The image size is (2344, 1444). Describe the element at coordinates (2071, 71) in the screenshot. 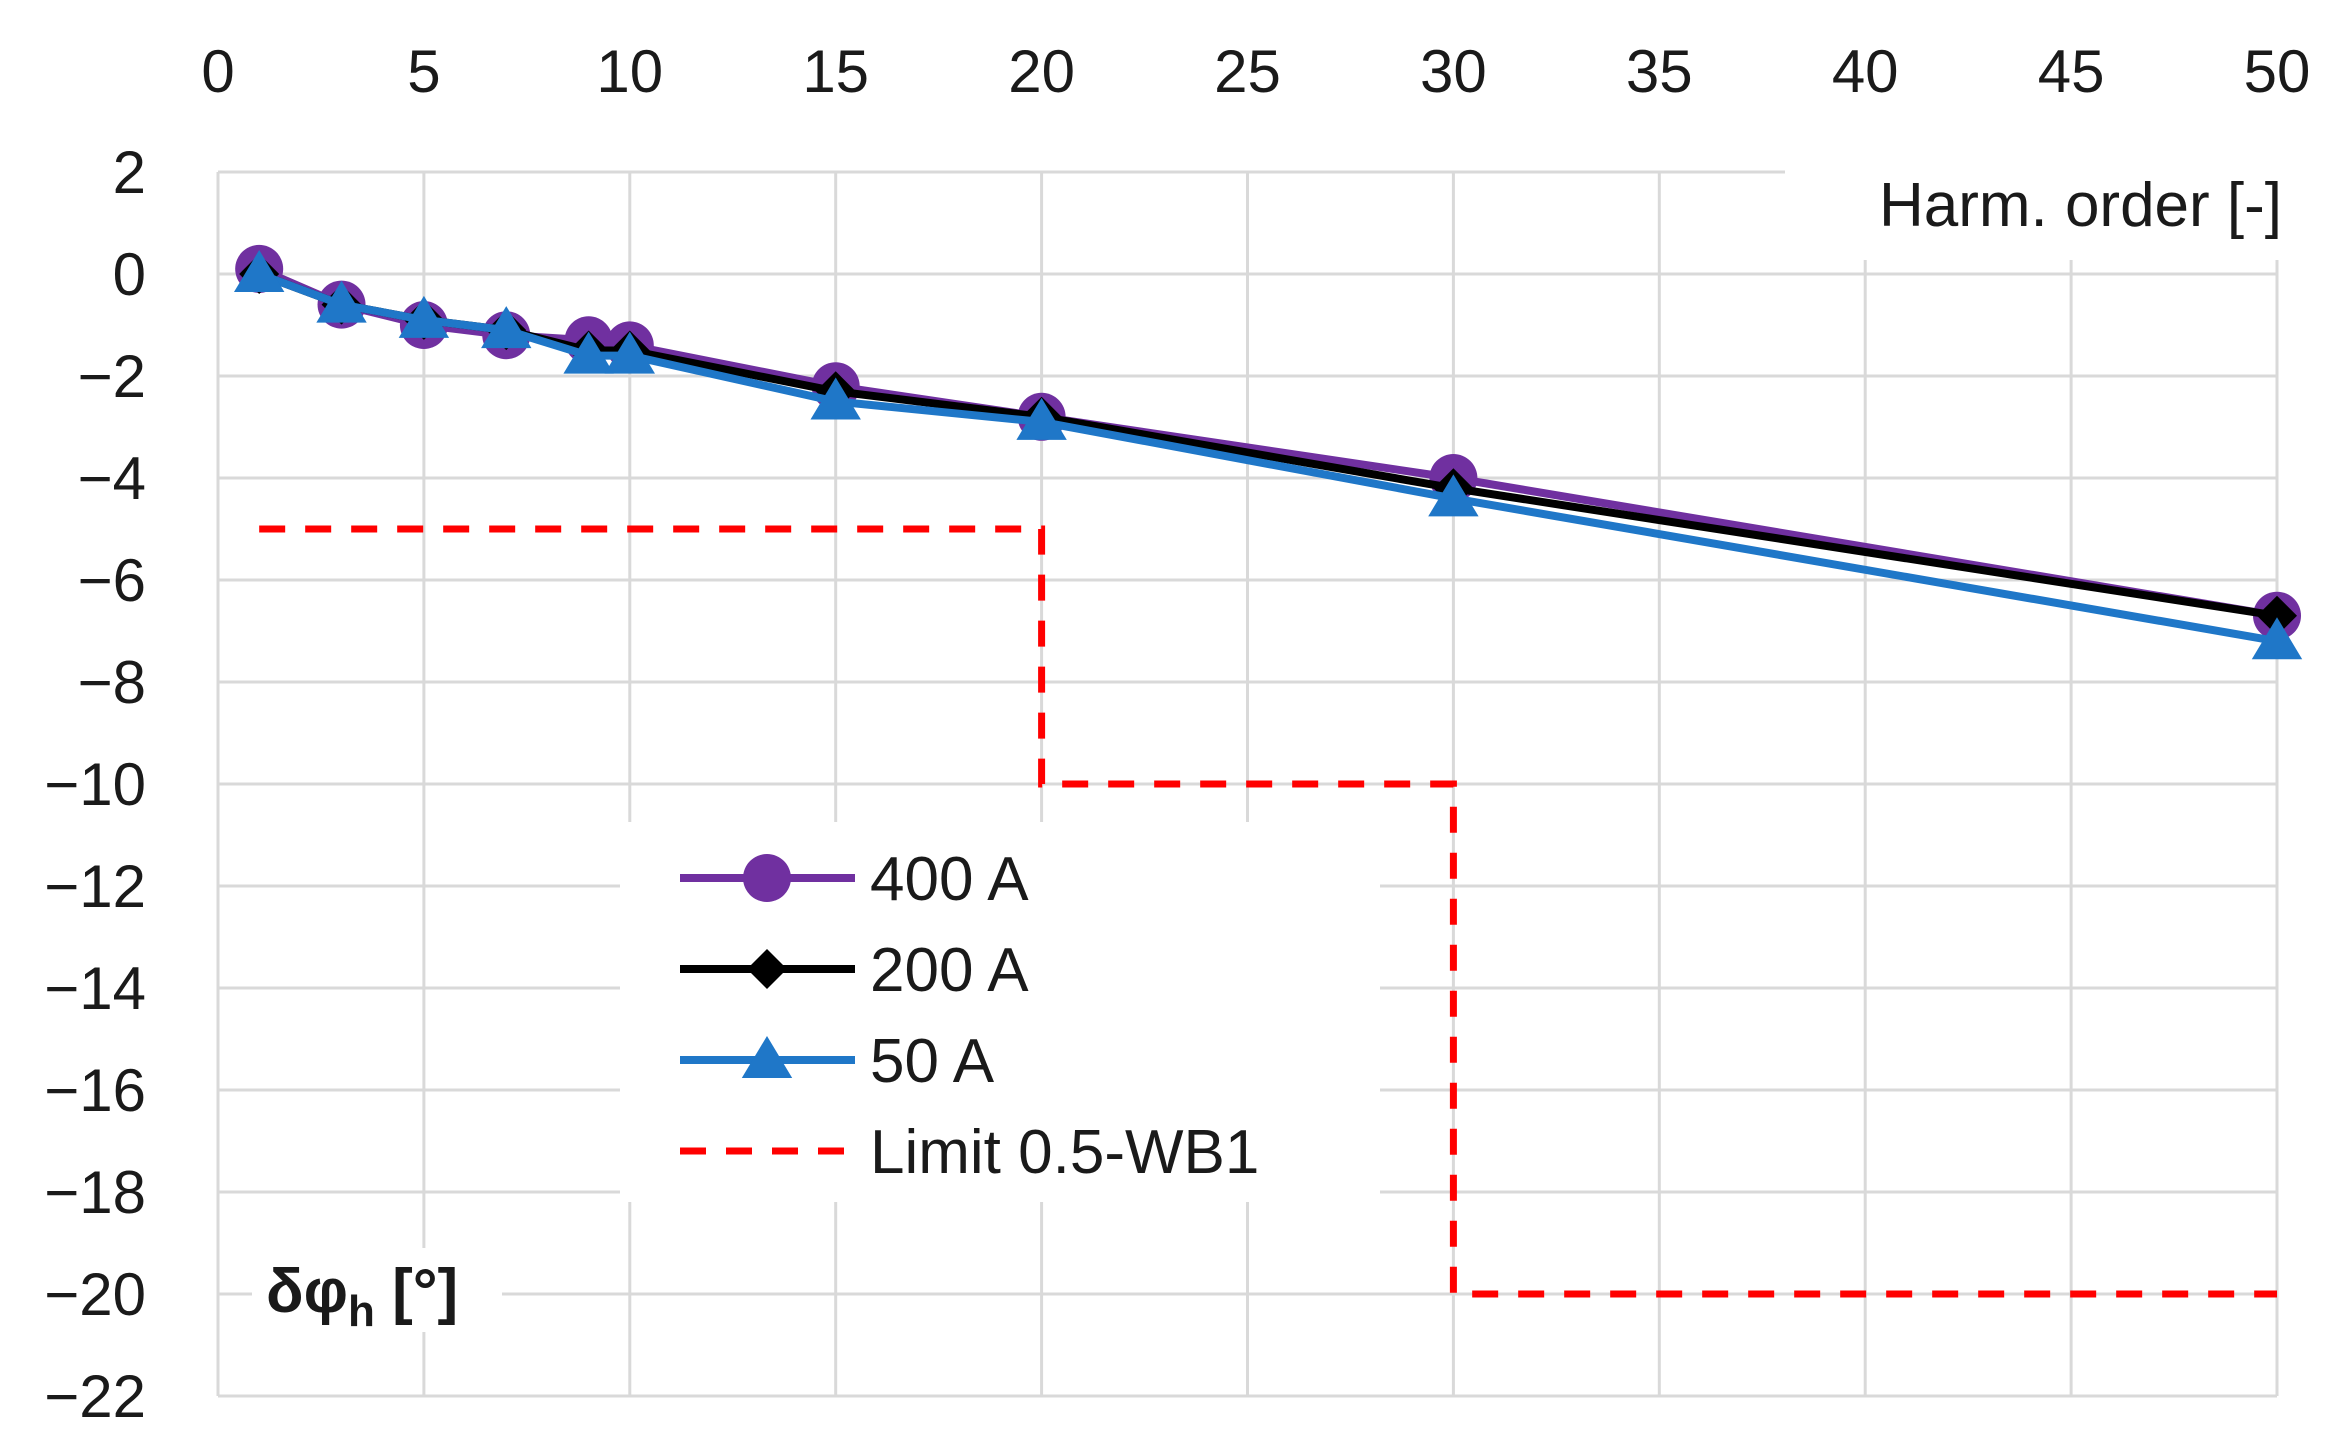

I see `x-tick-label: 45` at that location.